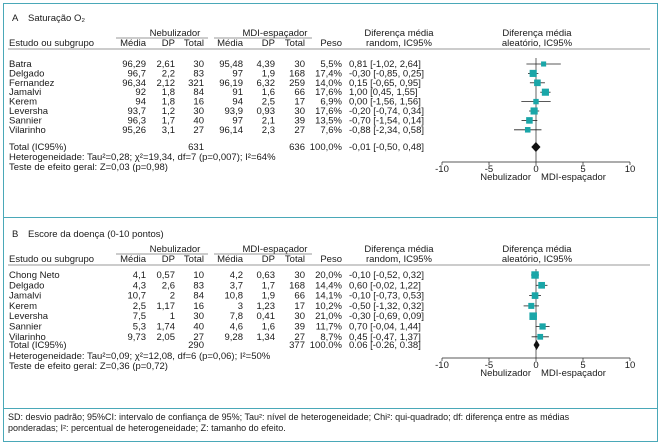 The height and width of the screenshot is (447, 663). I want to click on study-name: Batra, so click(20, 64).